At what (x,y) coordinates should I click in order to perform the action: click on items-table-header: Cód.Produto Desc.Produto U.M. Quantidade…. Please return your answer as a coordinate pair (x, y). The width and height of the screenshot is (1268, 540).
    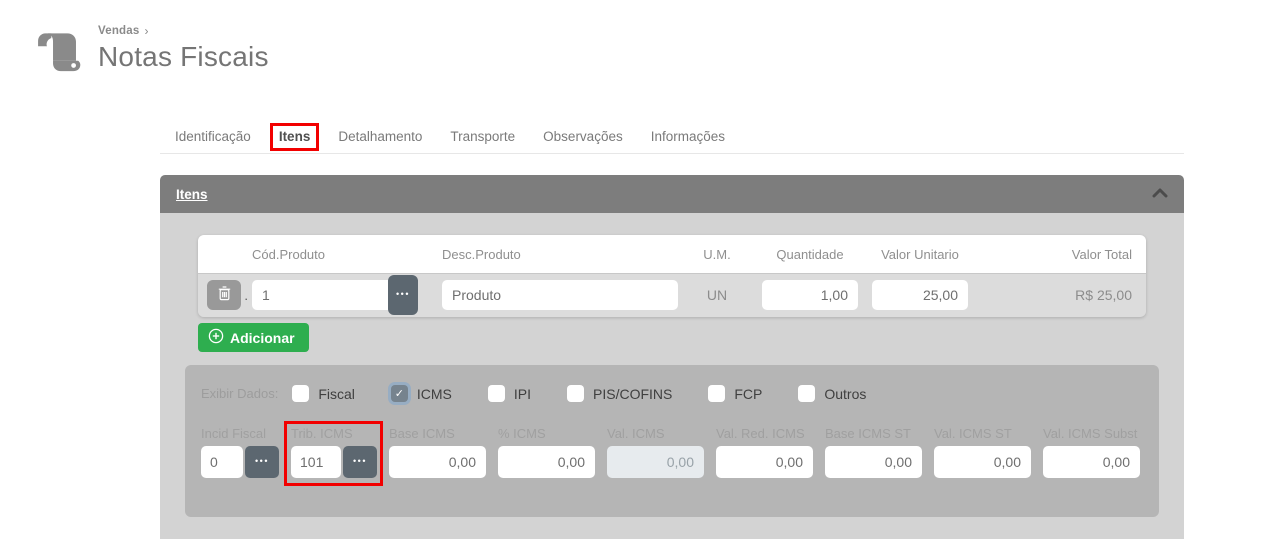
    Looking at the image, I should click on (672, 254).